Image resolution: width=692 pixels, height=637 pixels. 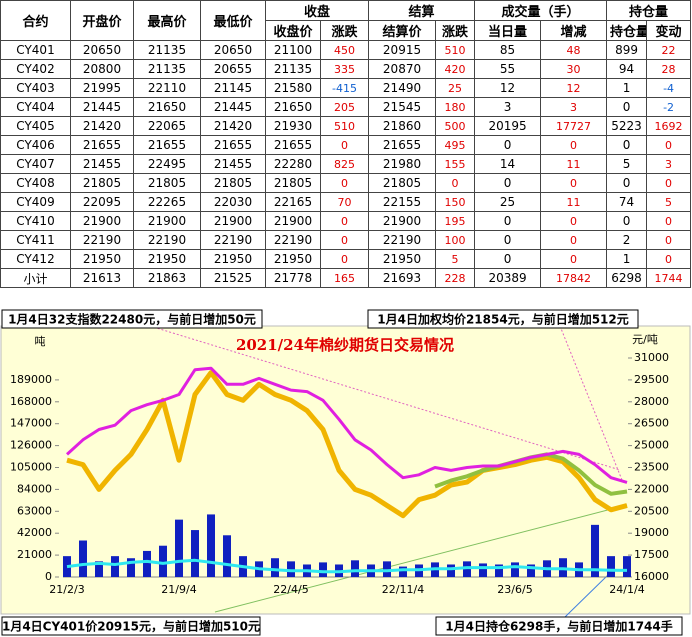 What do you see at coordinates (421, 558) in the screenshot?
I see `trend-line` at bounding box center [421, 558].